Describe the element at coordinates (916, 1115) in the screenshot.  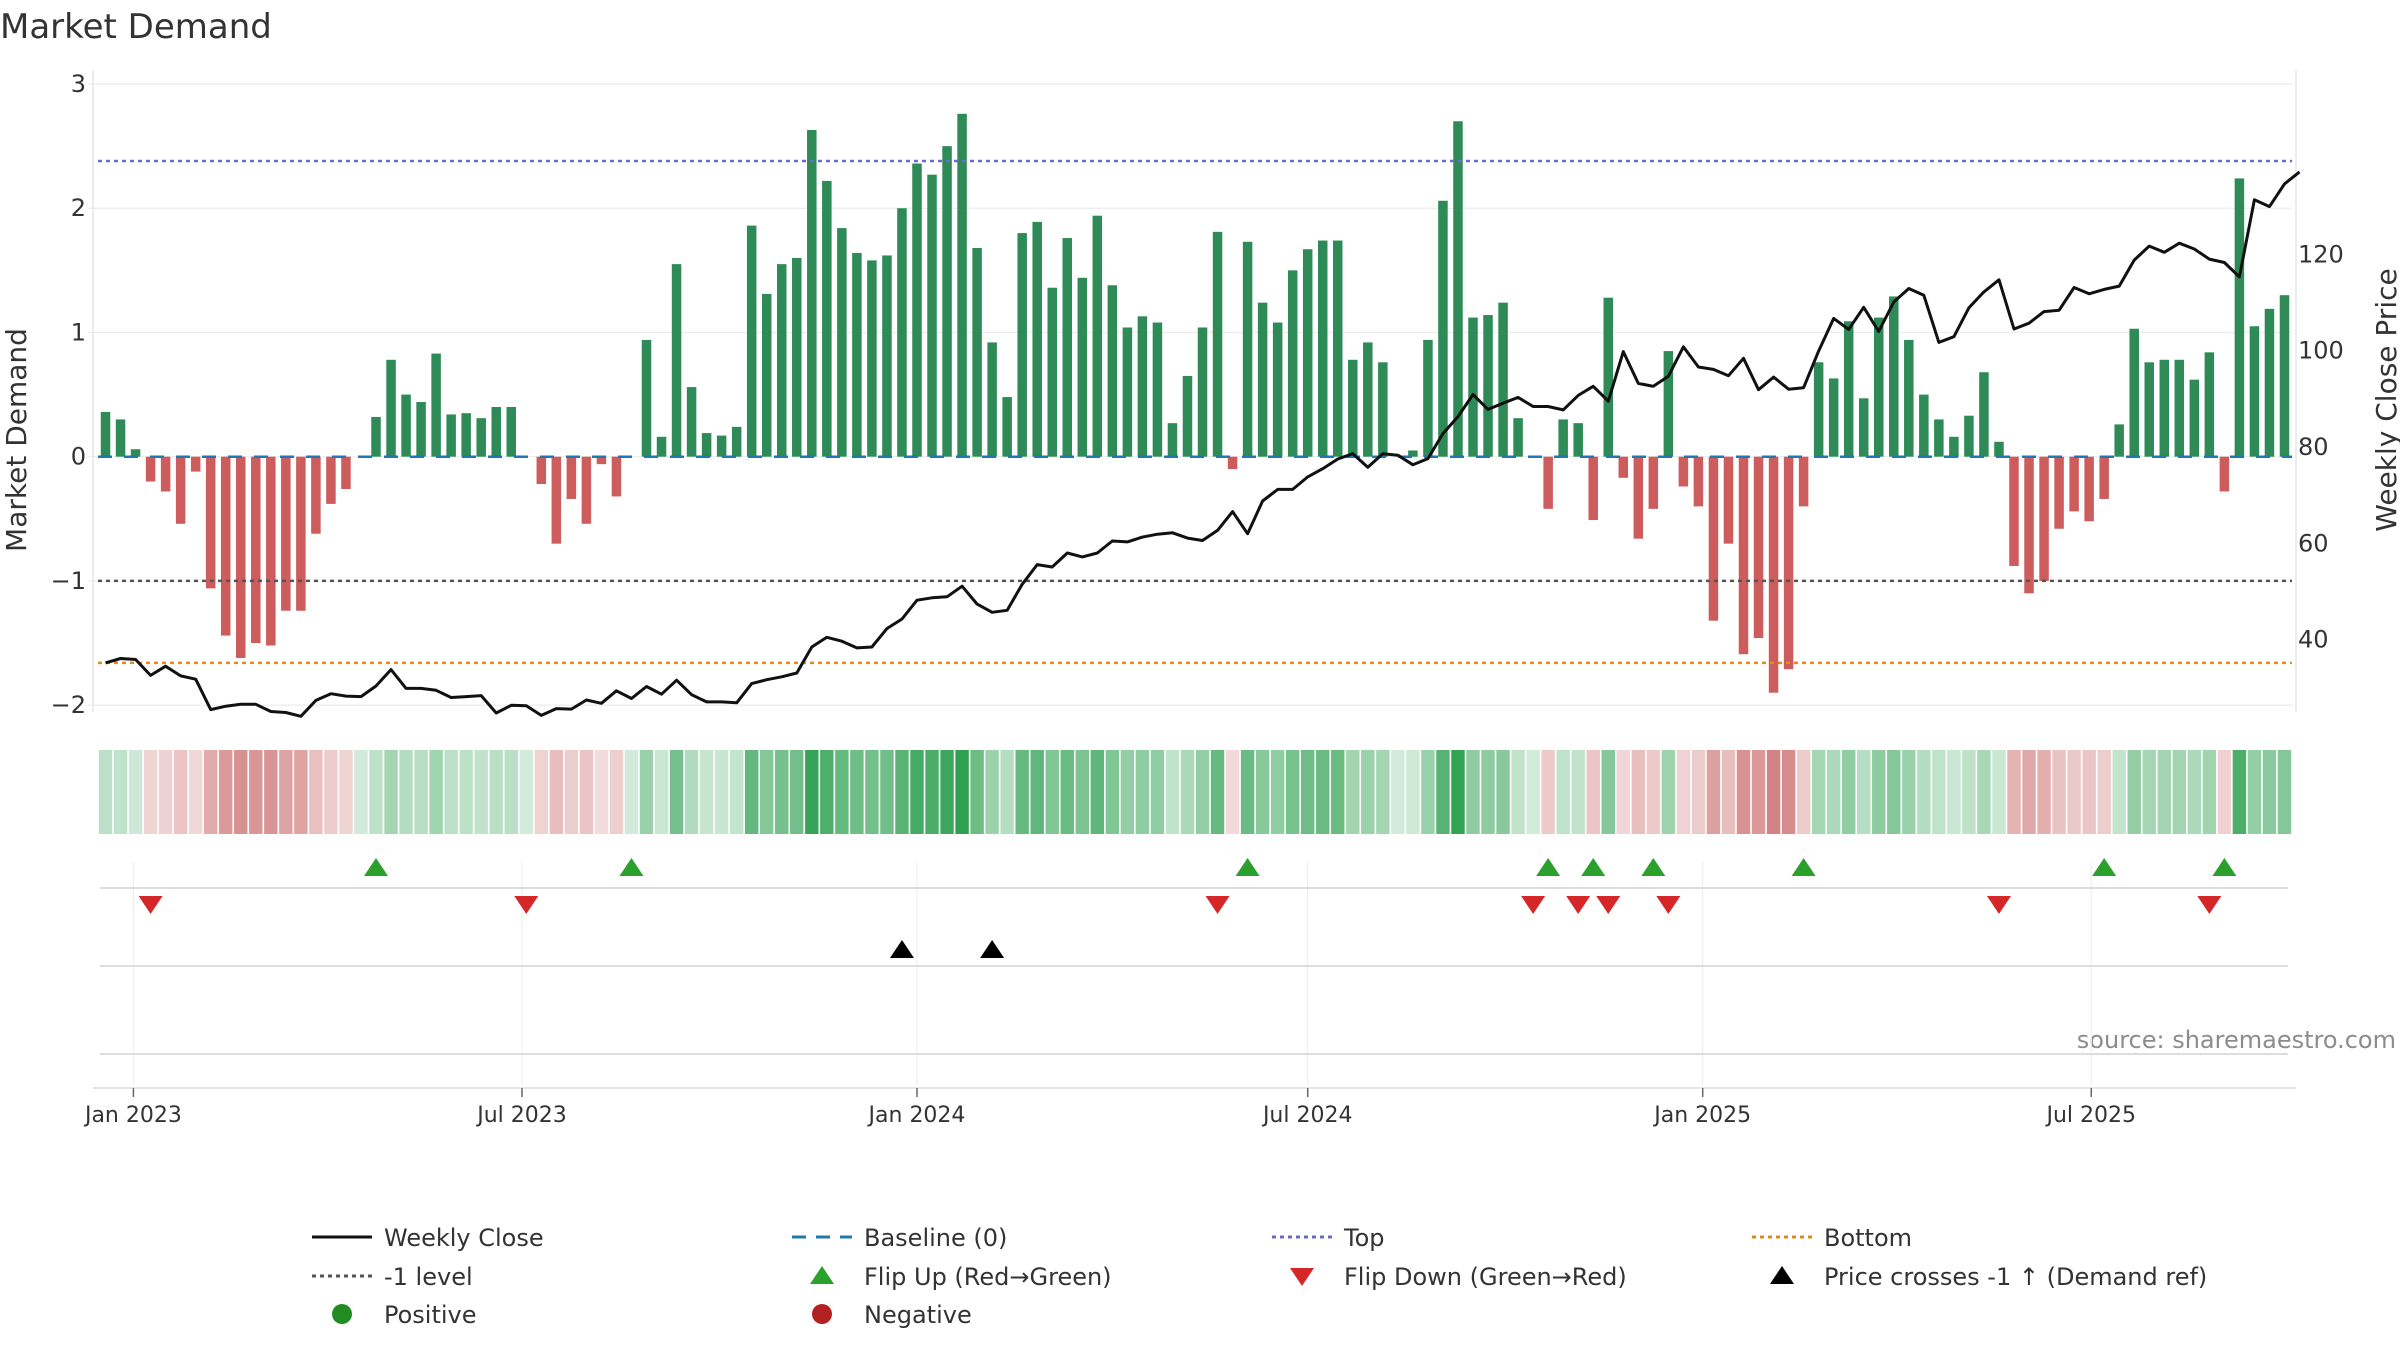
I see `x-tick-label: Jan 2024` at that location.